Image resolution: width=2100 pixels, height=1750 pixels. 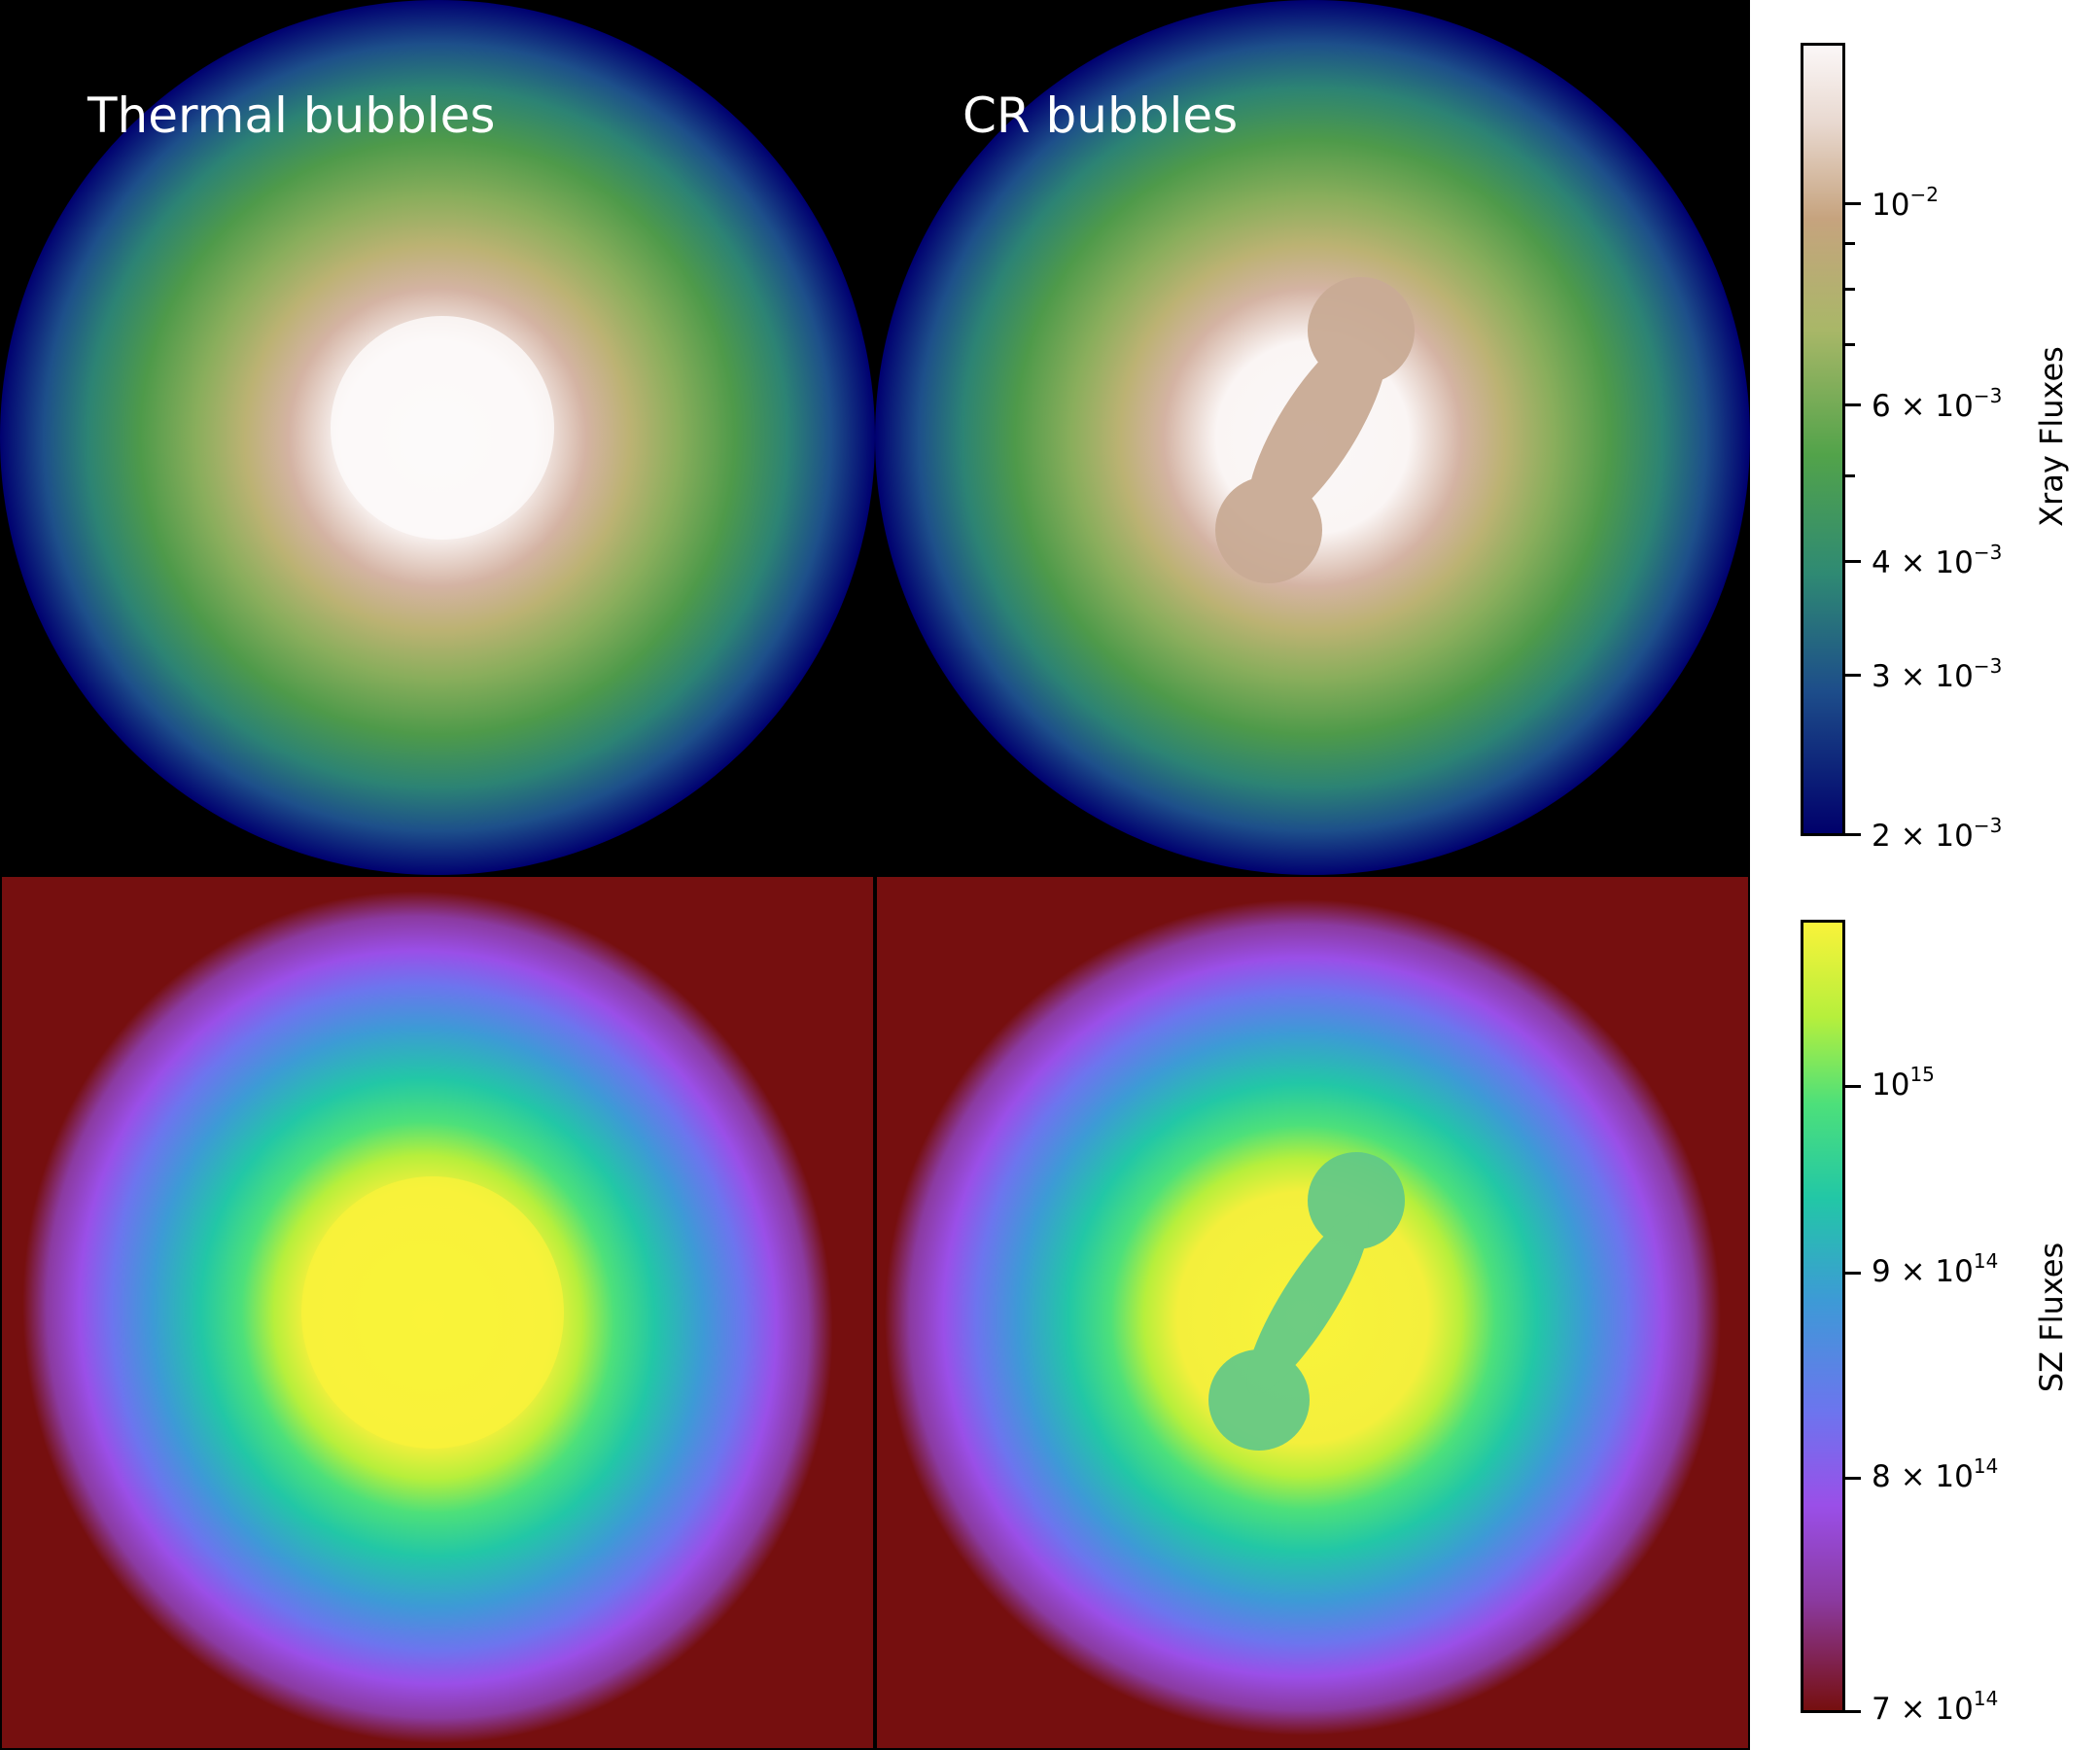 I want to click on sz-tick-9e14, so click(x=1853, y=1273).